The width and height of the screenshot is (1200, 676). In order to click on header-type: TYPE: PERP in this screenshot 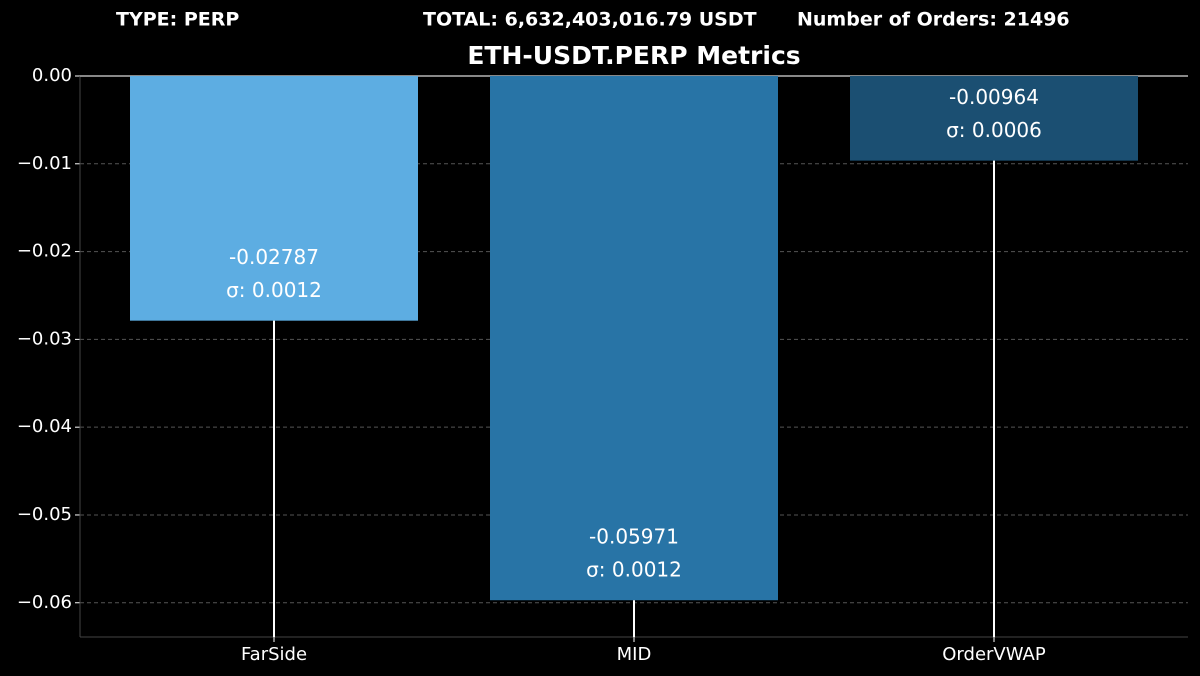, I will do `click(177, 20)`.